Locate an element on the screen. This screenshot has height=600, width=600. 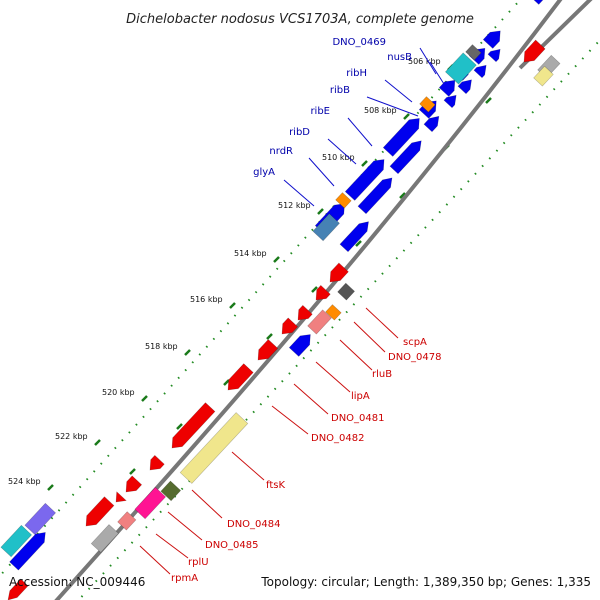
accession-text: Accession: NC_009446 is located at coordinates (77, 582).